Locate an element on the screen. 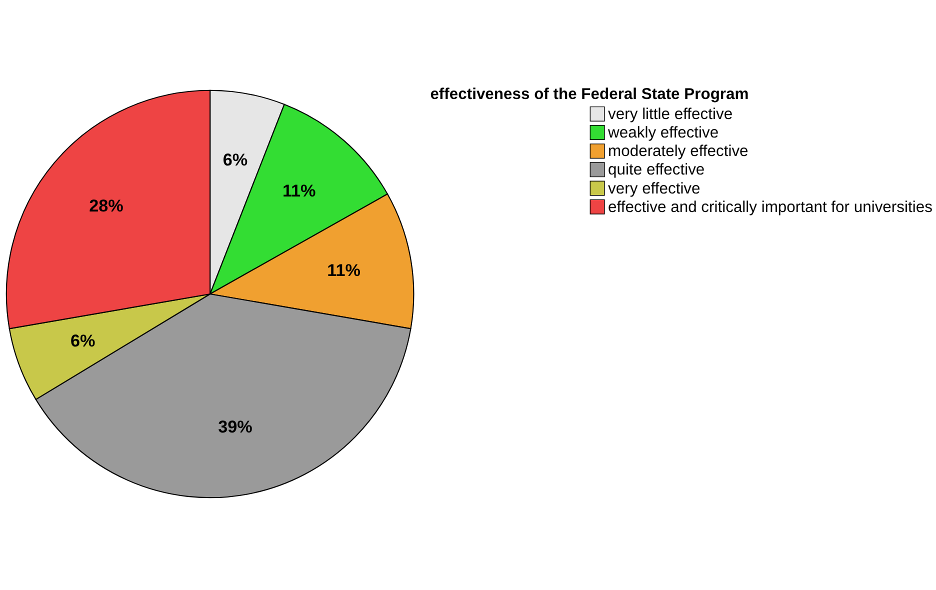 The height and width of the screenshot is (590, 936). legend-label: moderately effective is located at coordinates (678, 151).